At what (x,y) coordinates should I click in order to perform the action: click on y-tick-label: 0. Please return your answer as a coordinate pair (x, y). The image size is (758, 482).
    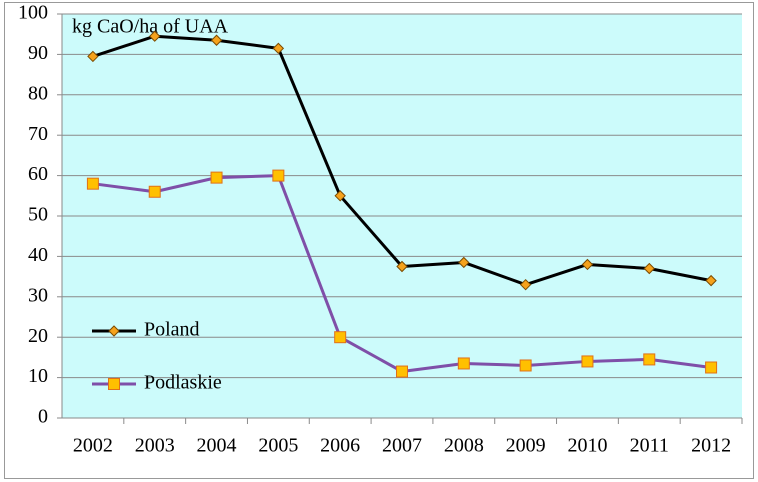
    Looking at the image, I should click on (43, 417).